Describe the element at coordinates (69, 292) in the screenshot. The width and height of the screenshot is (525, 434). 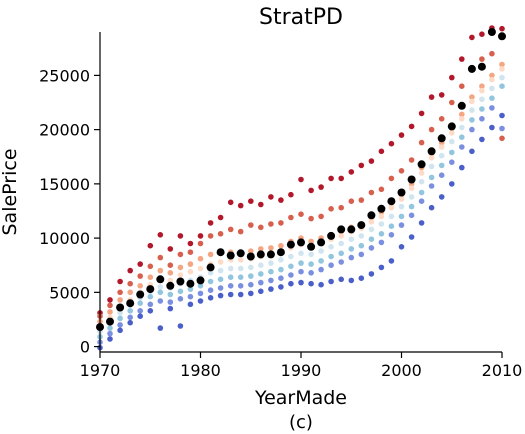
I see `y-tick-label: 5000` at that location.